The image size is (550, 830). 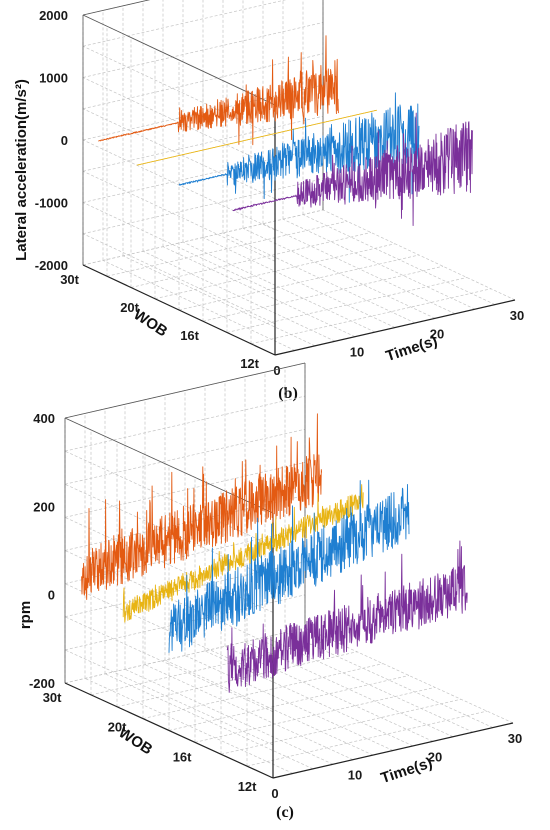 I want to click on panel-c-z-tick-label: 200, so click(x=44, y=506).